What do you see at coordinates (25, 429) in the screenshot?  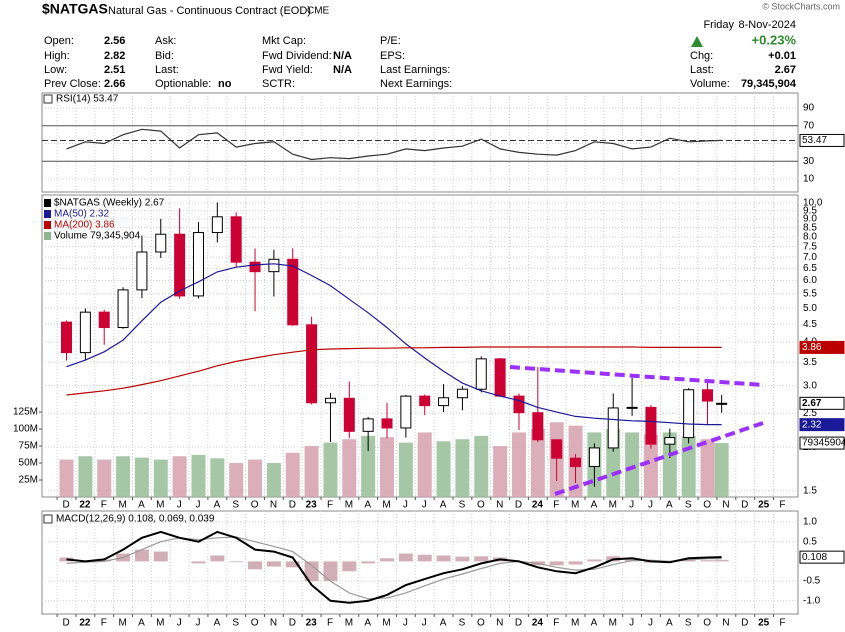 I see `y2-tick-label: 100M` at bounding box center [25, 429].